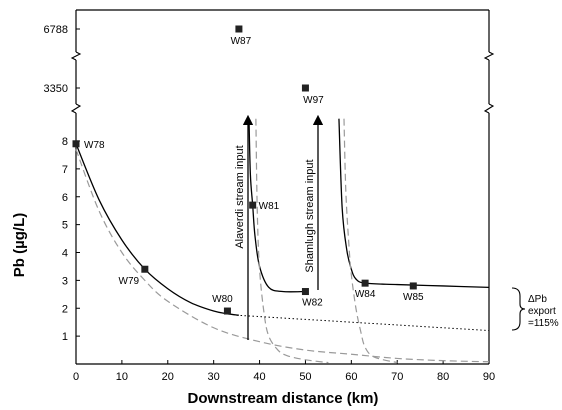  I want to click on delta-pb-brace, so click(518, 309).